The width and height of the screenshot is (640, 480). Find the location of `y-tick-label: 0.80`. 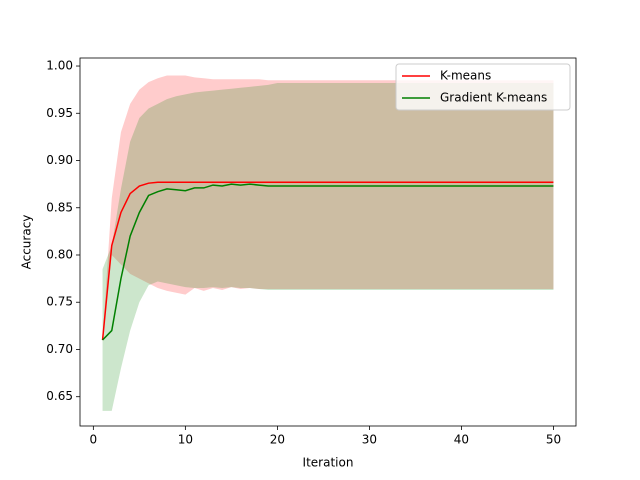

y-tick-label: 0.80 is located at coordinates (59, 254).